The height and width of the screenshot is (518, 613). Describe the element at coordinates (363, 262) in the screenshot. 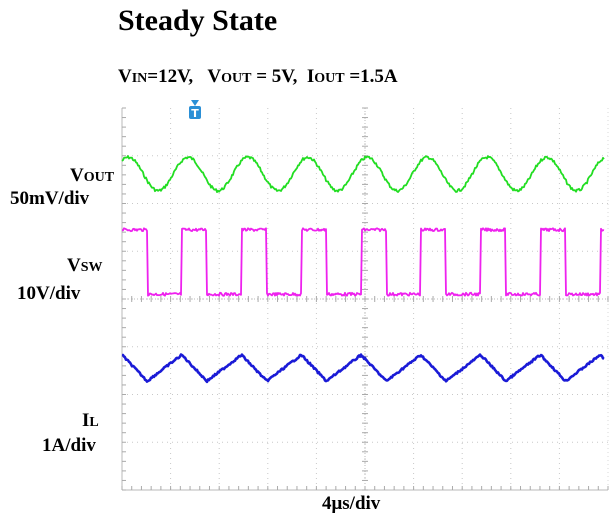

I see `trace-vsw` at that location.